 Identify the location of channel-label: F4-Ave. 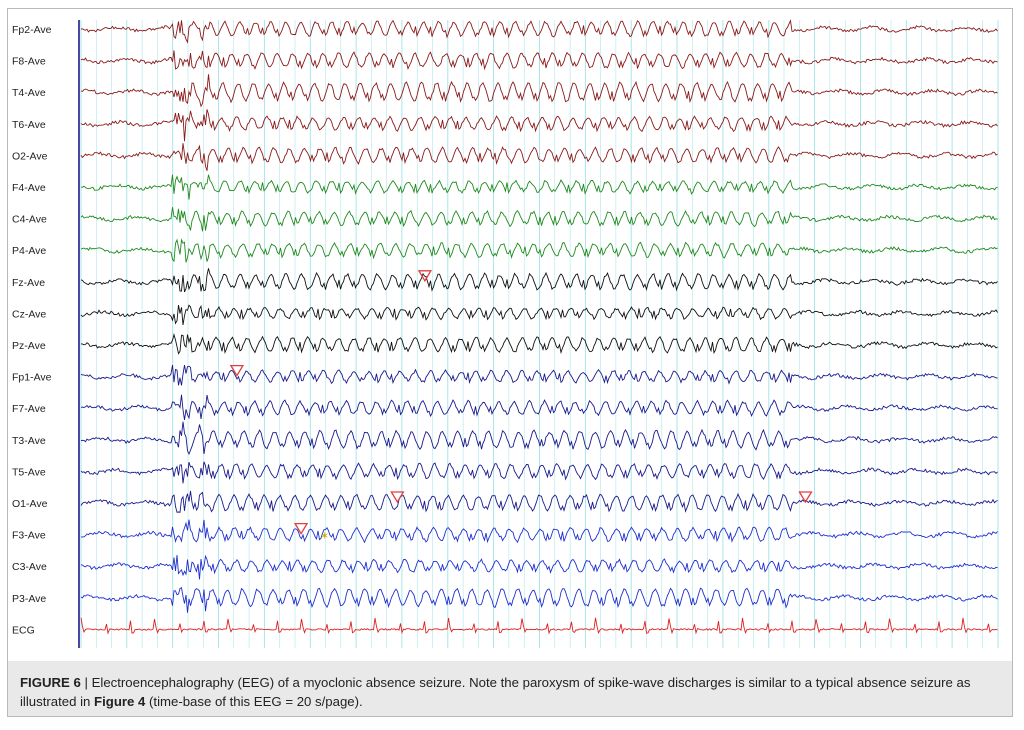
(29, 188).